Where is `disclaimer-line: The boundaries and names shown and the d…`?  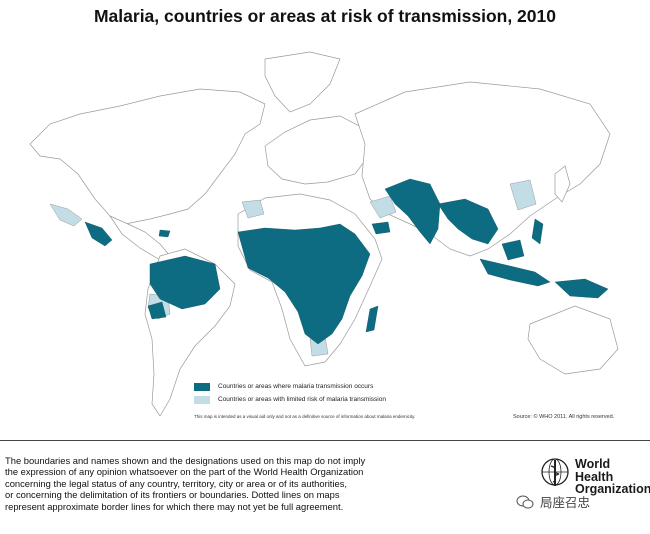 disclaimer-line: The boundaries and names shown and the d… is located at coordinates (185, 460).